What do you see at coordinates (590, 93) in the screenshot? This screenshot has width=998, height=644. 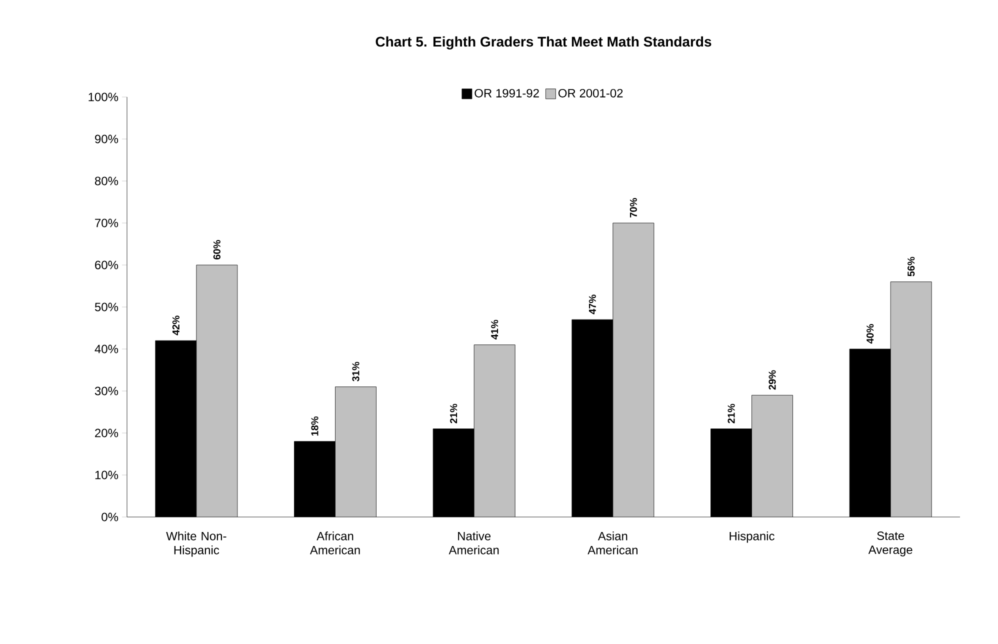 I see `legend-label: OR 2001-02` at bounding box center [590, 93].